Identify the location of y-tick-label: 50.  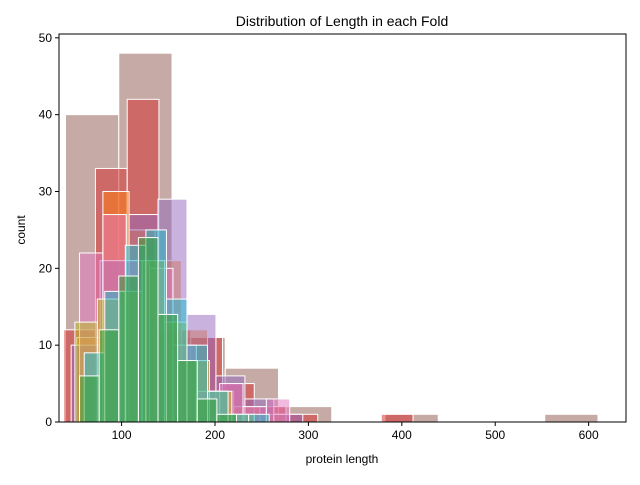
(46, 38).